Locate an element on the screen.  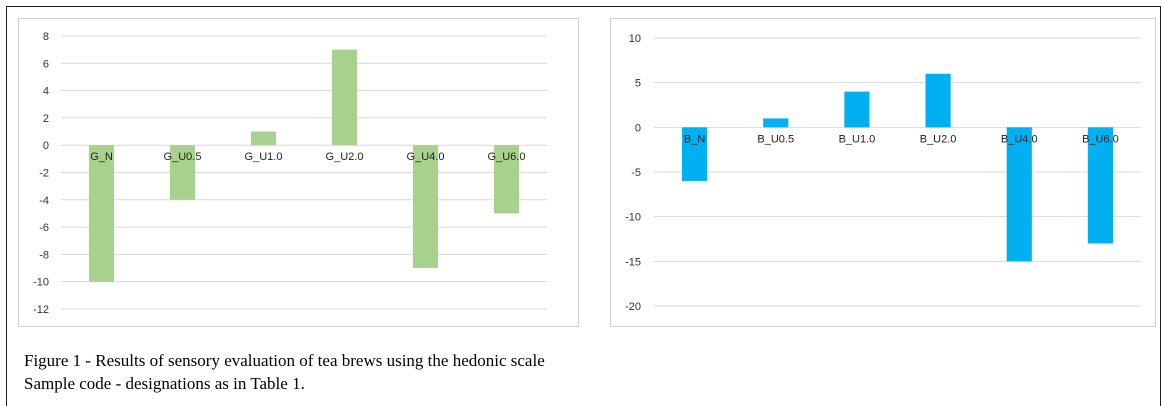
blue-y-tick-label: -20 is located at coordinates (633, 307).